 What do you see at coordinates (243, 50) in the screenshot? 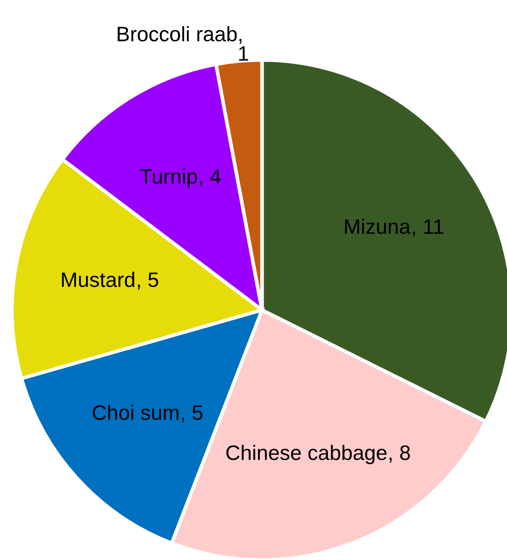
I see `data-label: , 1` at bounding box center [243, 50].